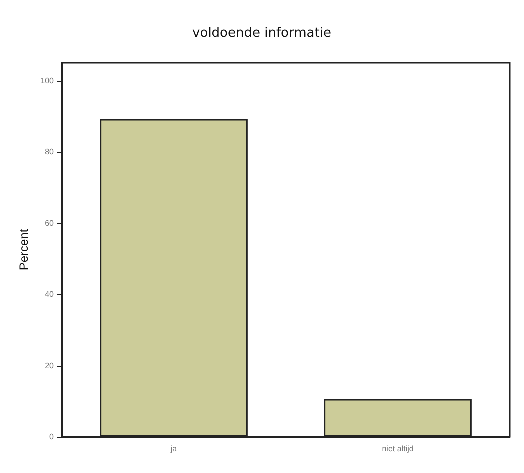 This screenshot has height=473, width=524. What do you see at coordinates (50, 223) in the screenshot?
I see `y-tick-label: 60` at bounding box center [50, 223].